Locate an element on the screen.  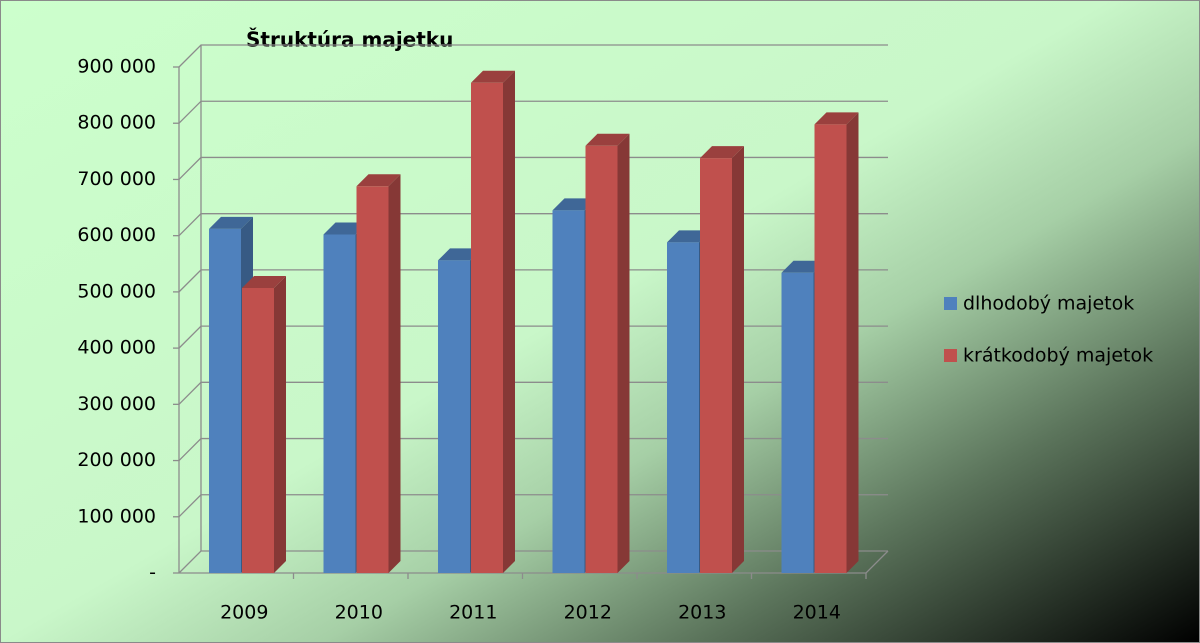
y-tick-label: 500 000 is located at coordinates (116, 291).